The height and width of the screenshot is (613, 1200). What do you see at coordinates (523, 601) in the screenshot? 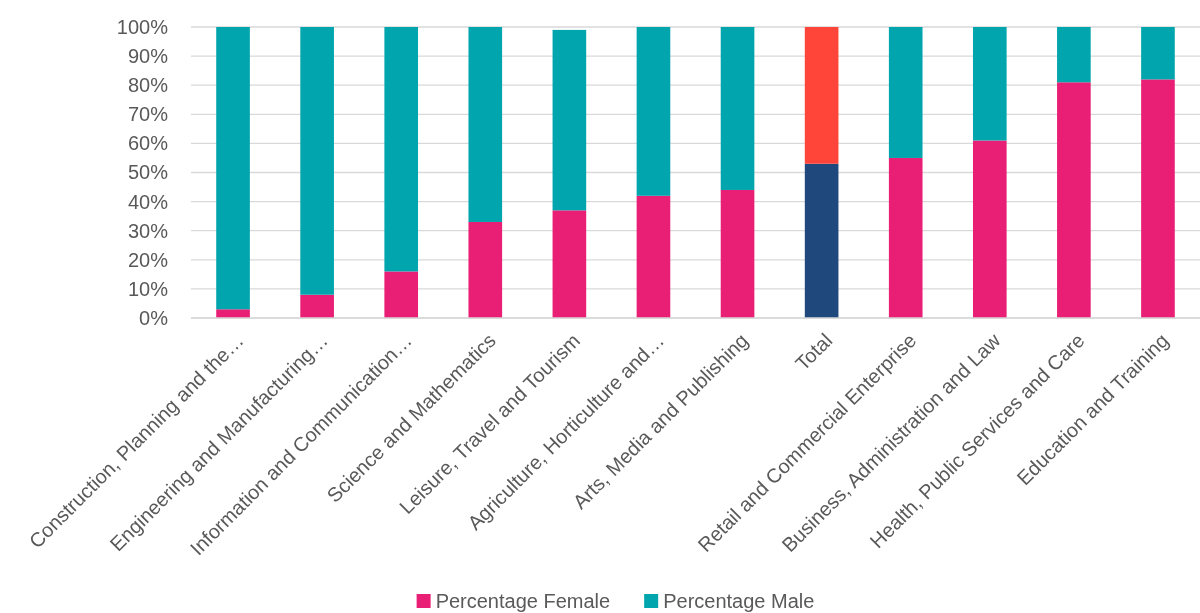
I see `legend-label: Percentage Female` at bounding box center [523, 601].